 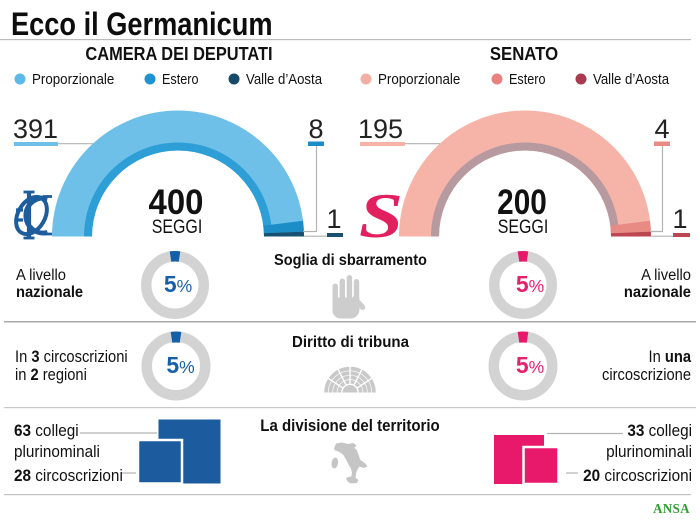 What do you see at coordinates (381, 215) in the screenshot?
I see `svg-text: S` at bounding box center [381, 215].